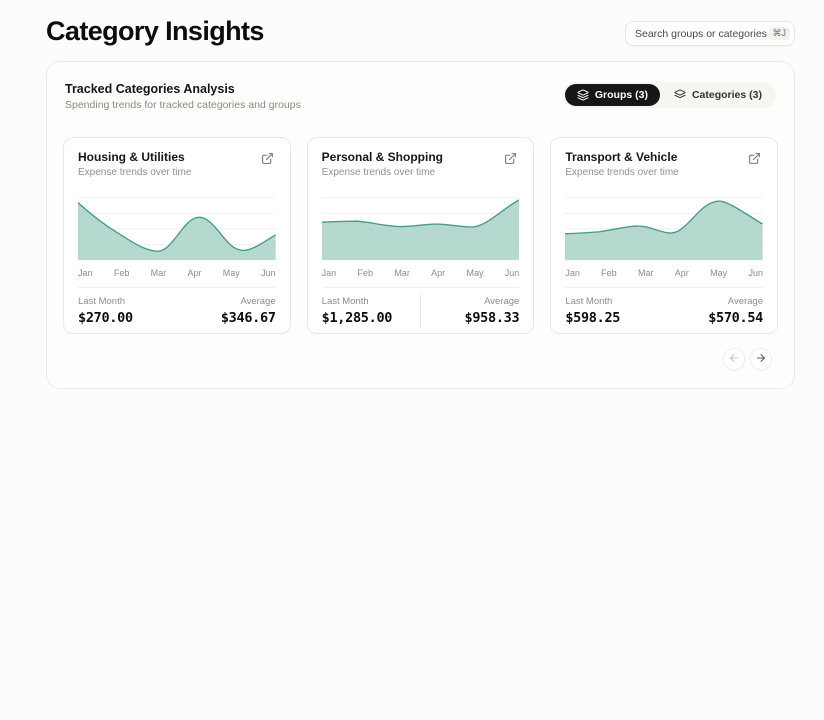 The height and width of the screenshot is (720, 824). What do you see at coordinates (492, 318) in the screenshot?
I see `average-value: $958.33` at bounding box center [492, 318].